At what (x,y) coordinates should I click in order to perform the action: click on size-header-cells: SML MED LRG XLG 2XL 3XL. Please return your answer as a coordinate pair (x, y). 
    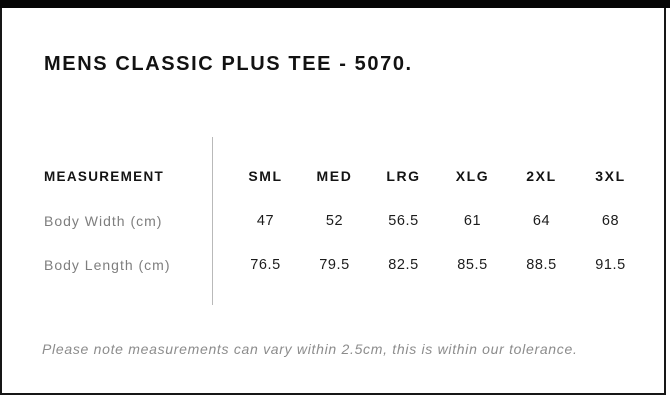
    Looking at the image, I should click on (428, 176).